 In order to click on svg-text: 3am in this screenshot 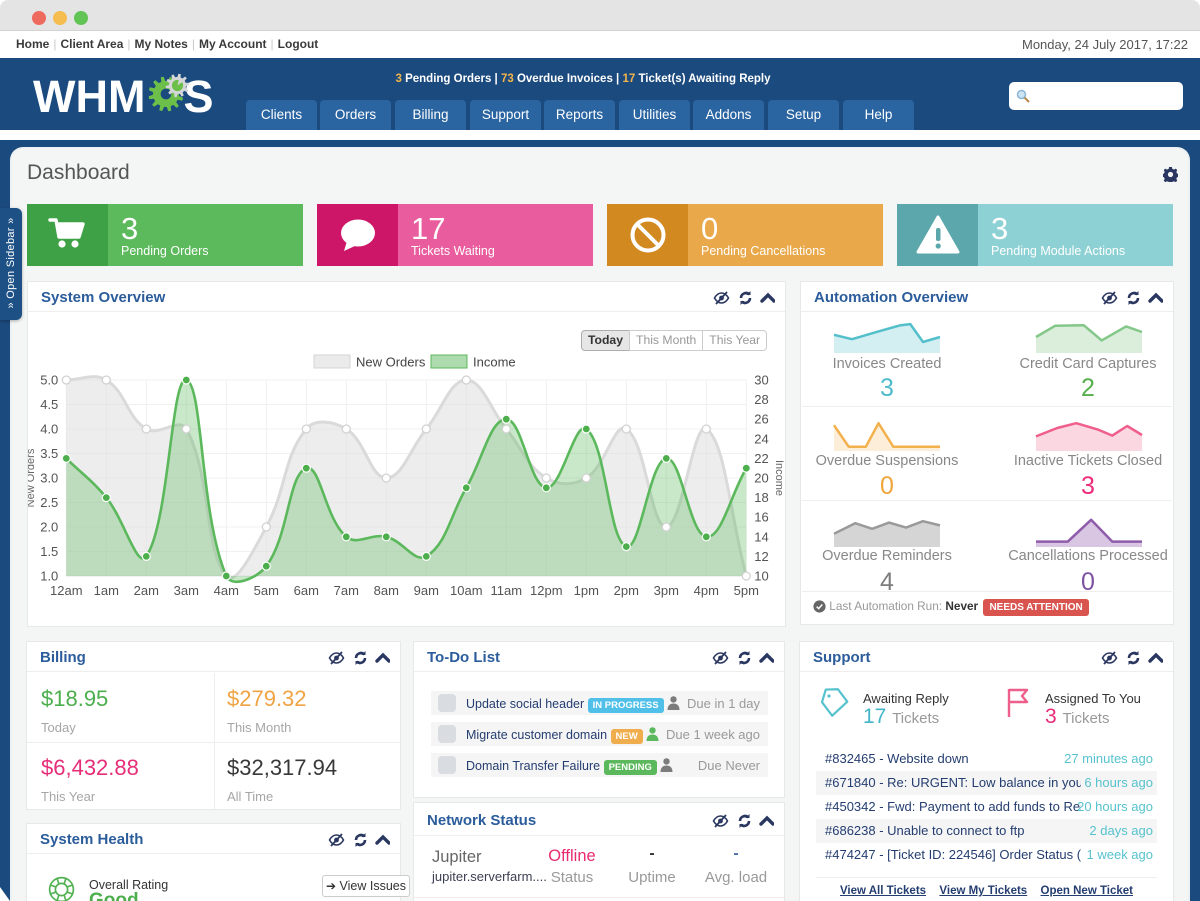, I will do `click(186, 590)`.